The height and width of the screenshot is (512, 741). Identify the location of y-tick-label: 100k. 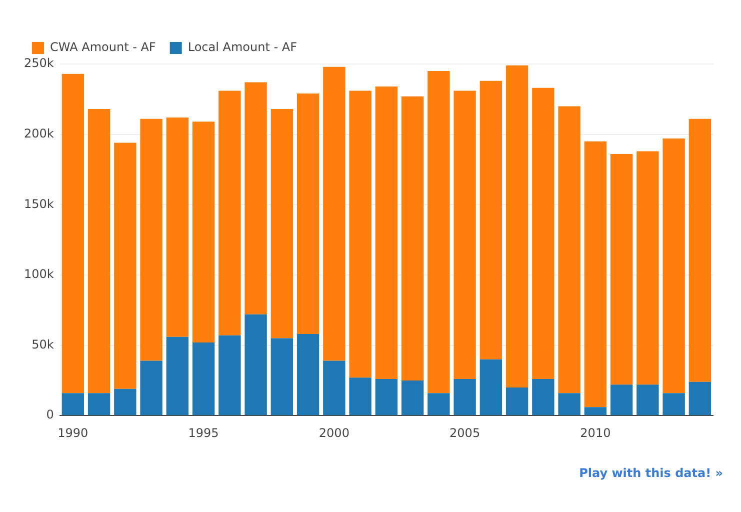
(39, 274).